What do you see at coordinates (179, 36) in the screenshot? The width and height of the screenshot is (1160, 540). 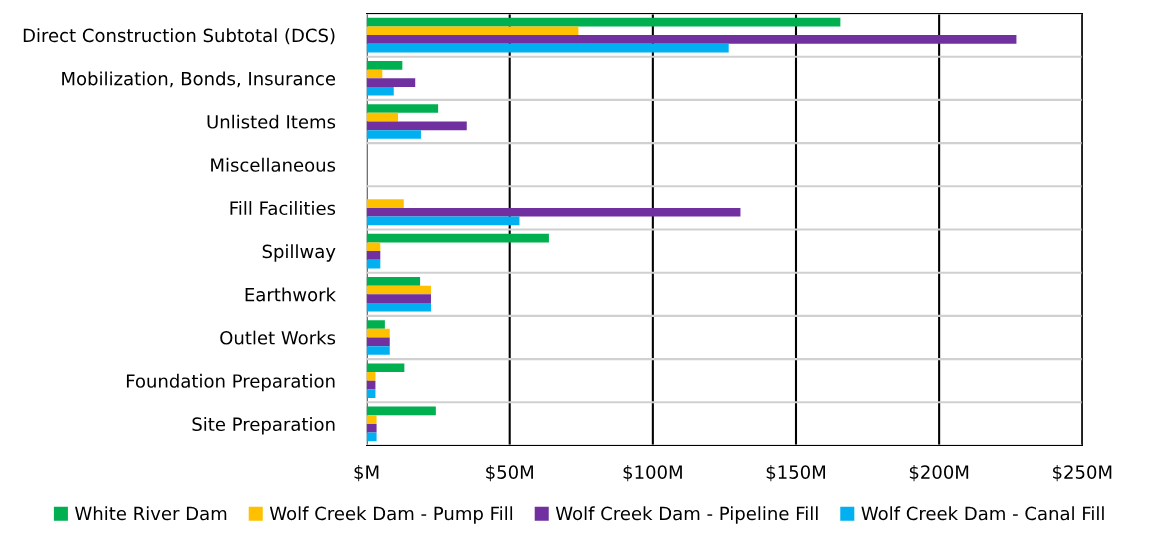 I see `y-tick-label: Direct Construction Subtotal (DCS)` at bounding box center [179, 36].